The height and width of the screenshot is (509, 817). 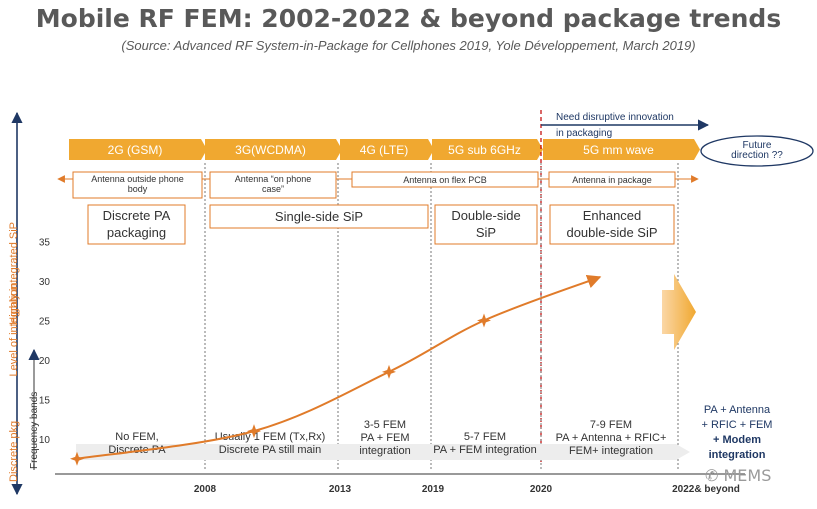 I want to click on antenna-label: case”, so click(x=273, y=189).